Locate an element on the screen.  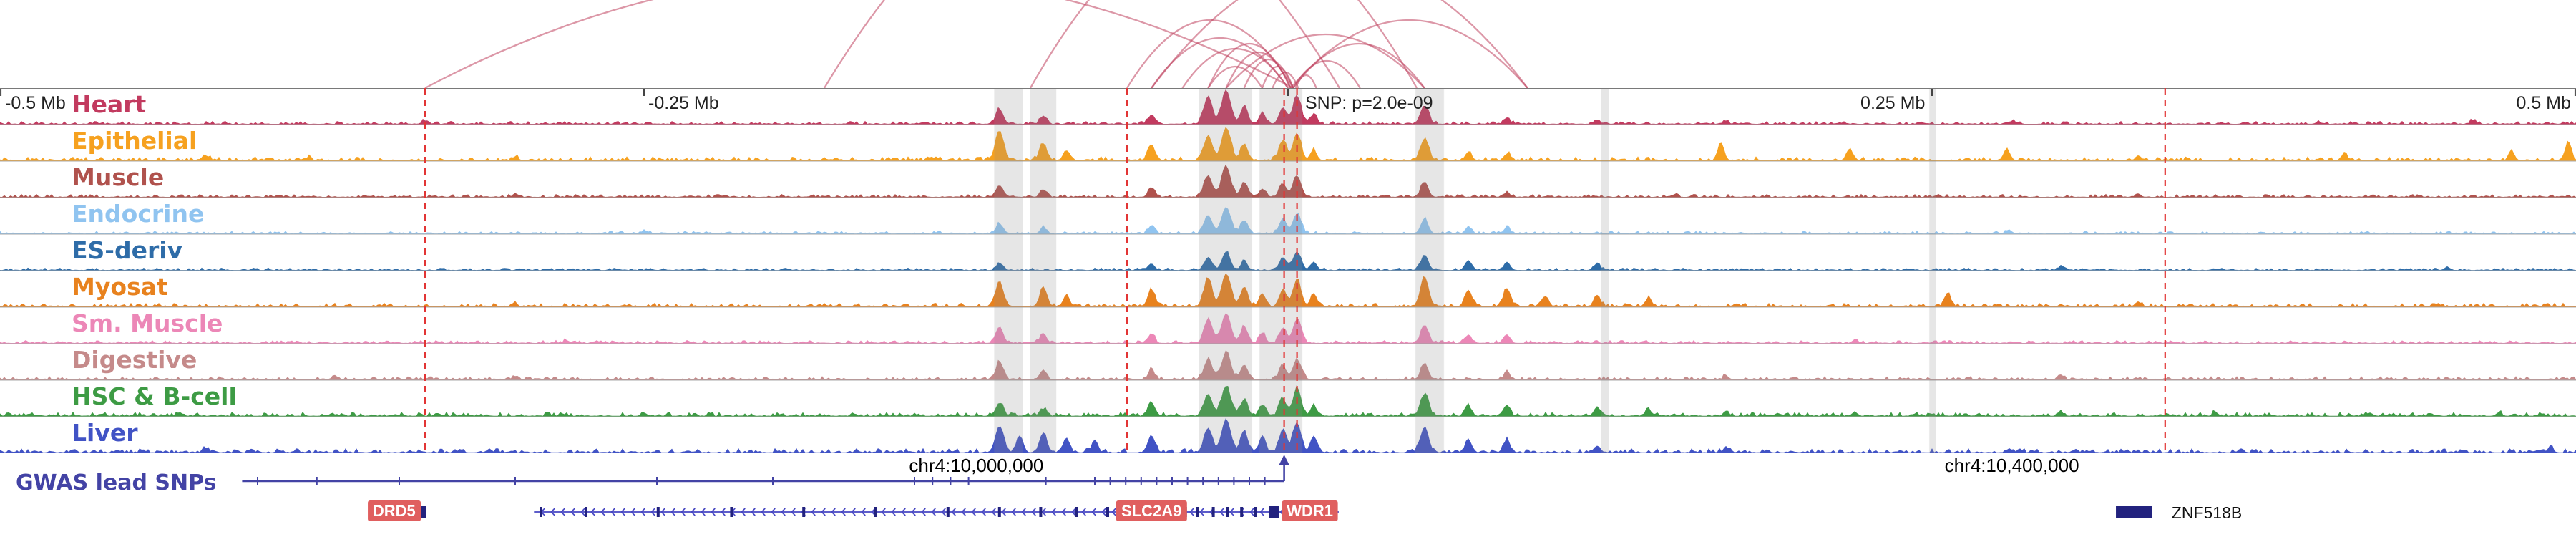
gene-label-slc2a9: SLC2A9 is located at coordinates (1151, 511).